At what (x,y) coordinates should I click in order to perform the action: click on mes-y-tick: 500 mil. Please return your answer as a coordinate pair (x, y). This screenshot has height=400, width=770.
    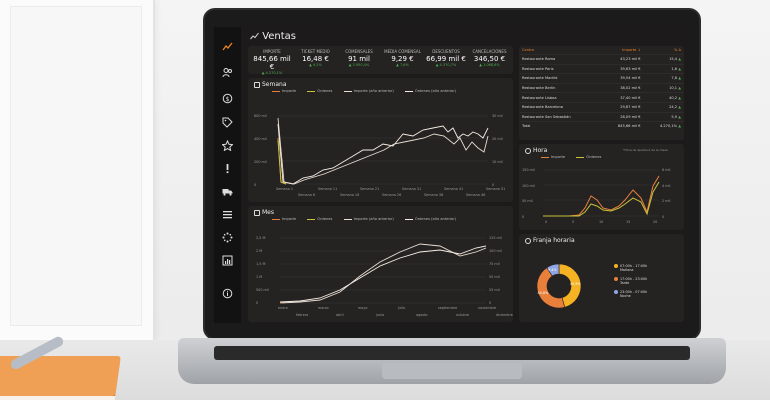
    Looking at the image, I should click on (262, 290).